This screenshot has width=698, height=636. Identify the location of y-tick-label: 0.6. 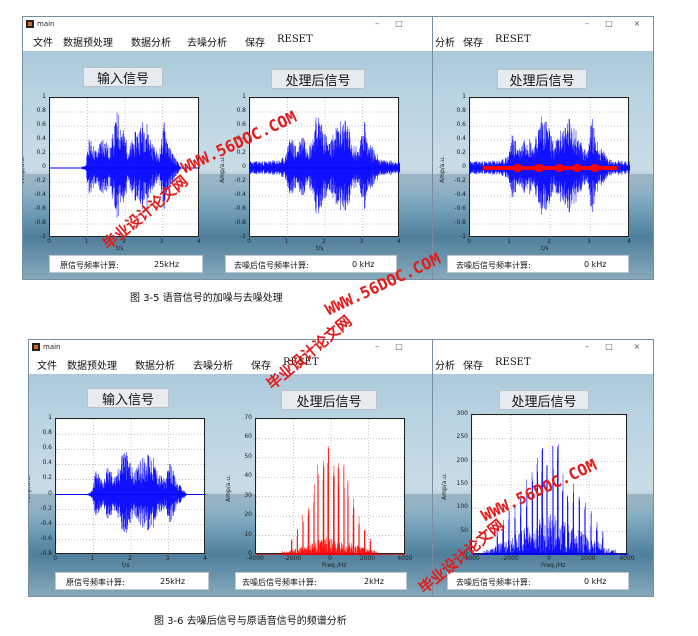
(47, 448).